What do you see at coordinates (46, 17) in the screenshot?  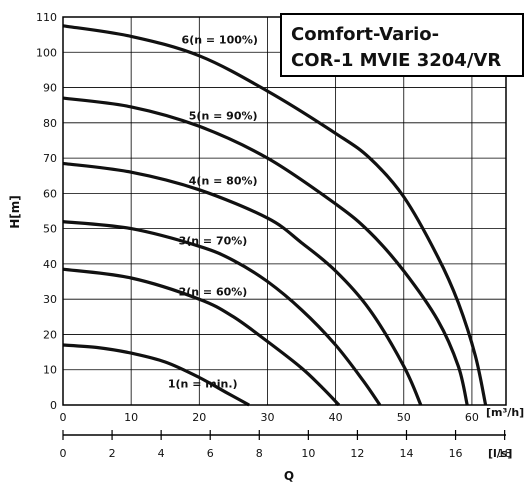 I see `y-tick-label: 110` at bounding box center [46, 17].